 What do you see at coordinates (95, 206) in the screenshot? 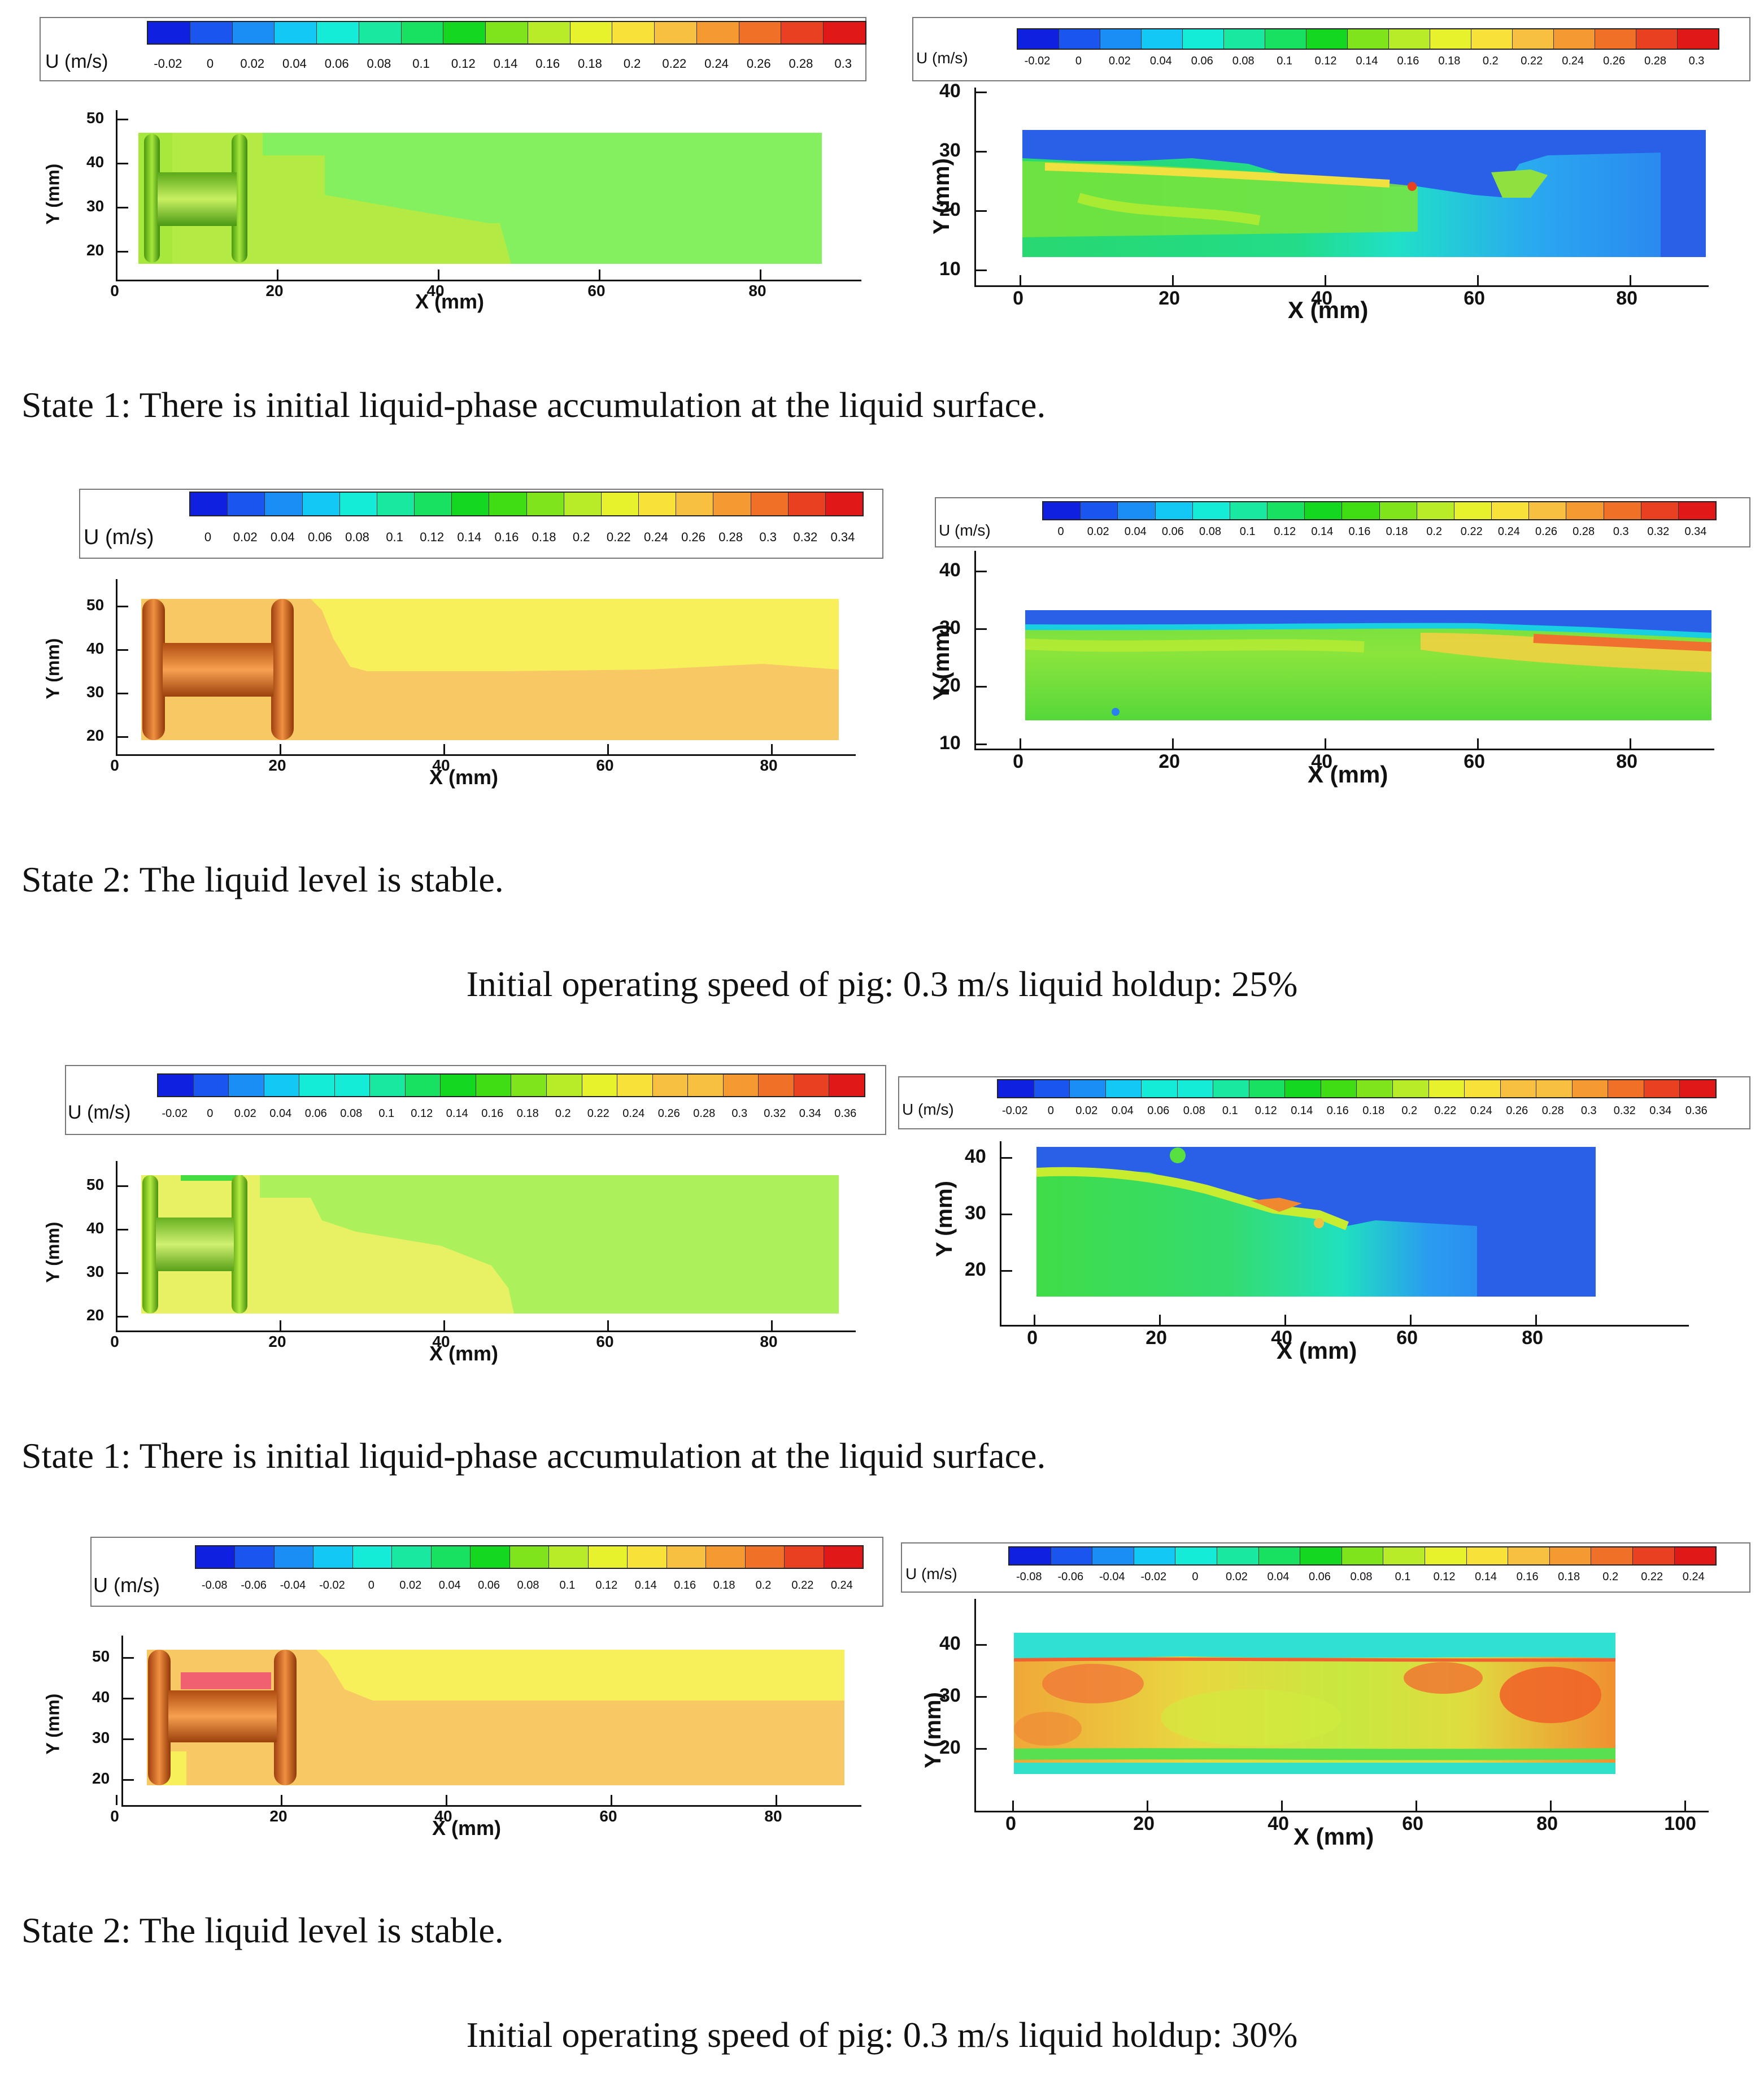
I see `y-tick-label: 30` at bounding box center [95, 206].